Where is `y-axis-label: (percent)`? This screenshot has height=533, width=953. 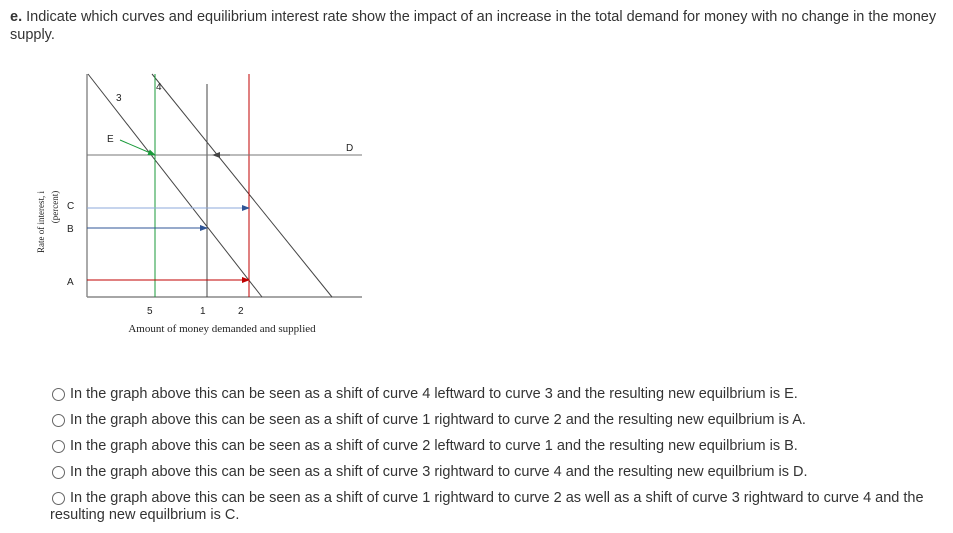 y-axis-label: (percent) is located at coordinates (55, 207).